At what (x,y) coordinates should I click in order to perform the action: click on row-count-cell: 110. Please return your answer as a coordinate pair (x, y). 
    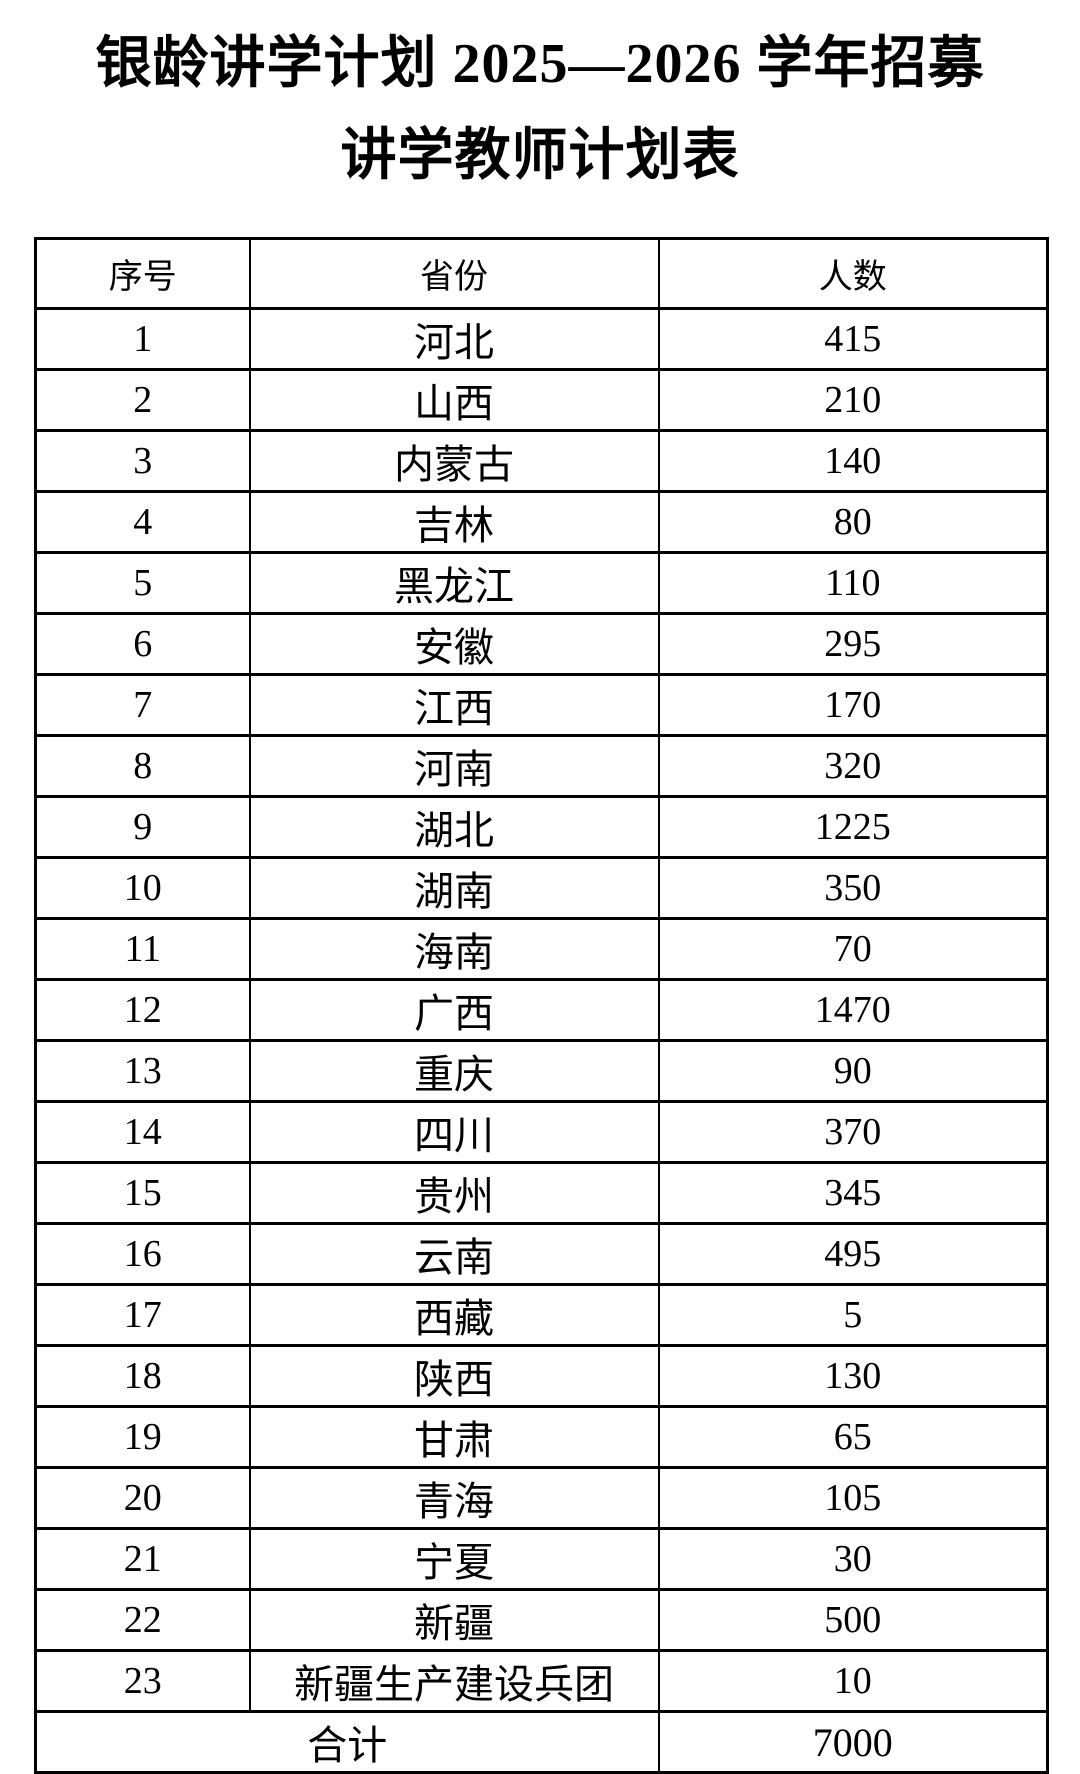
    Looking at the image, I should click on (853, 583).